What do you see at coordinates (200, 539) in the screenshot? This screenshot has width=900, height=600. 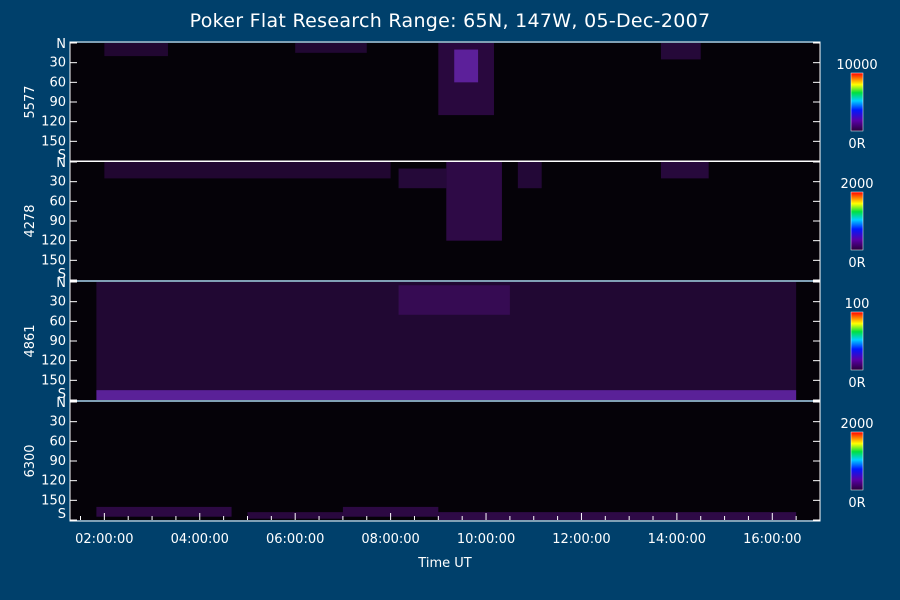 I see `x-tick-label: 04:00:00` at bounding box center [200, 539].